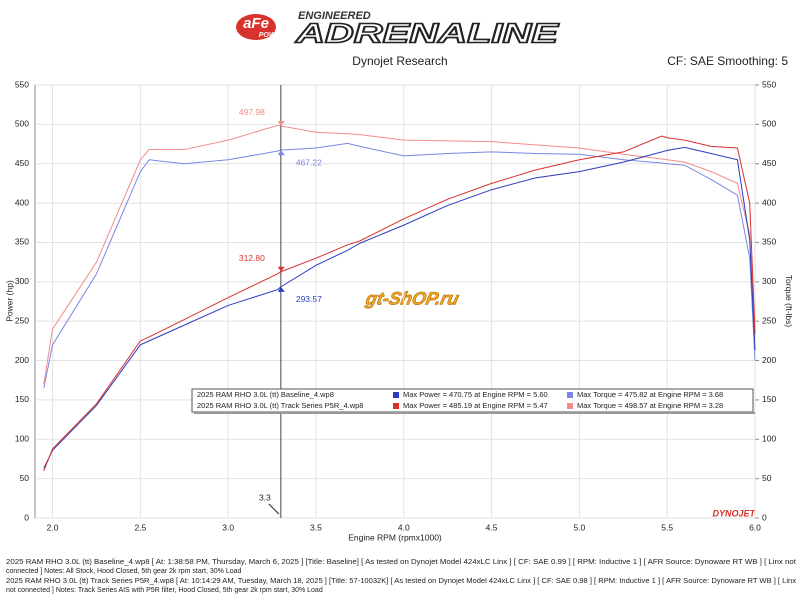 The image size is (800, 600). I want to click on y2-tick-label: 100, so click(769, 439).